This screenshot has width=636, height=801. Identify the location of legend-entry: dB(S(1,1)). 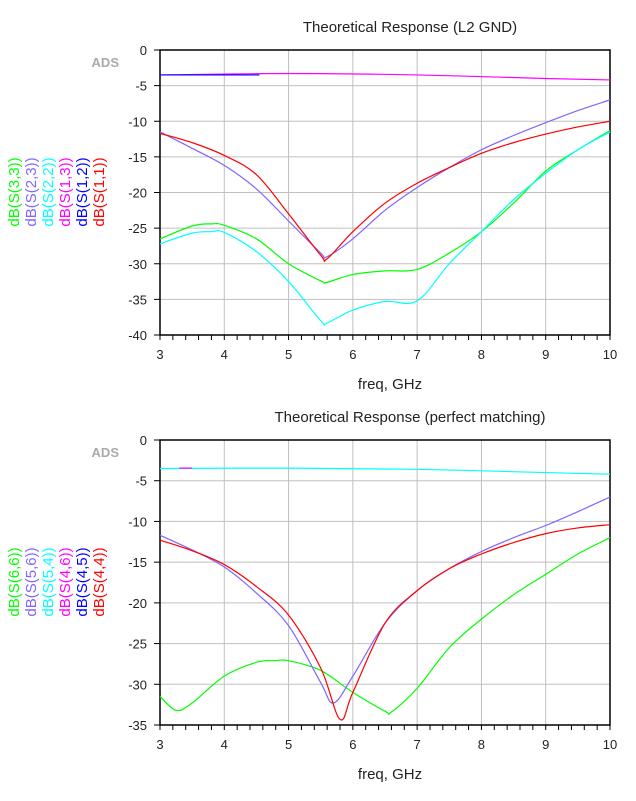
(99, 191).